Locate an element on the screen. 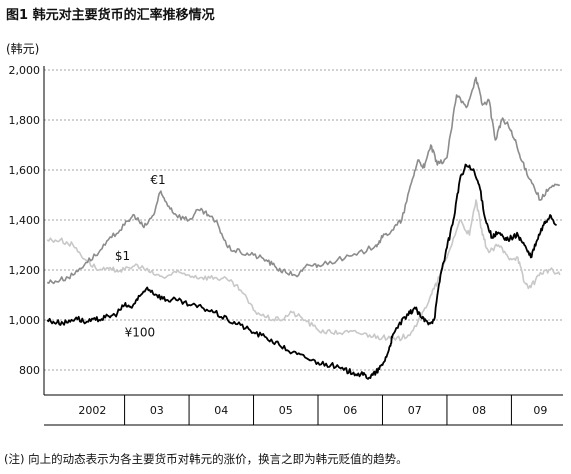  y-tick-labels: 800 1,000 1,200 1,400 1,600 1,800 2,000 is located at coordinates (25, 220).